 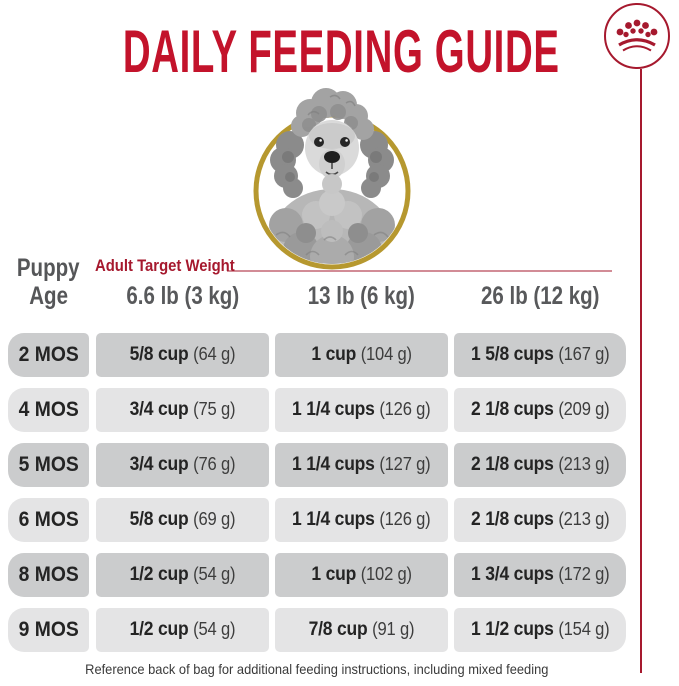 I want to click on grams-label: (102 g), so click(x=386, y=574).